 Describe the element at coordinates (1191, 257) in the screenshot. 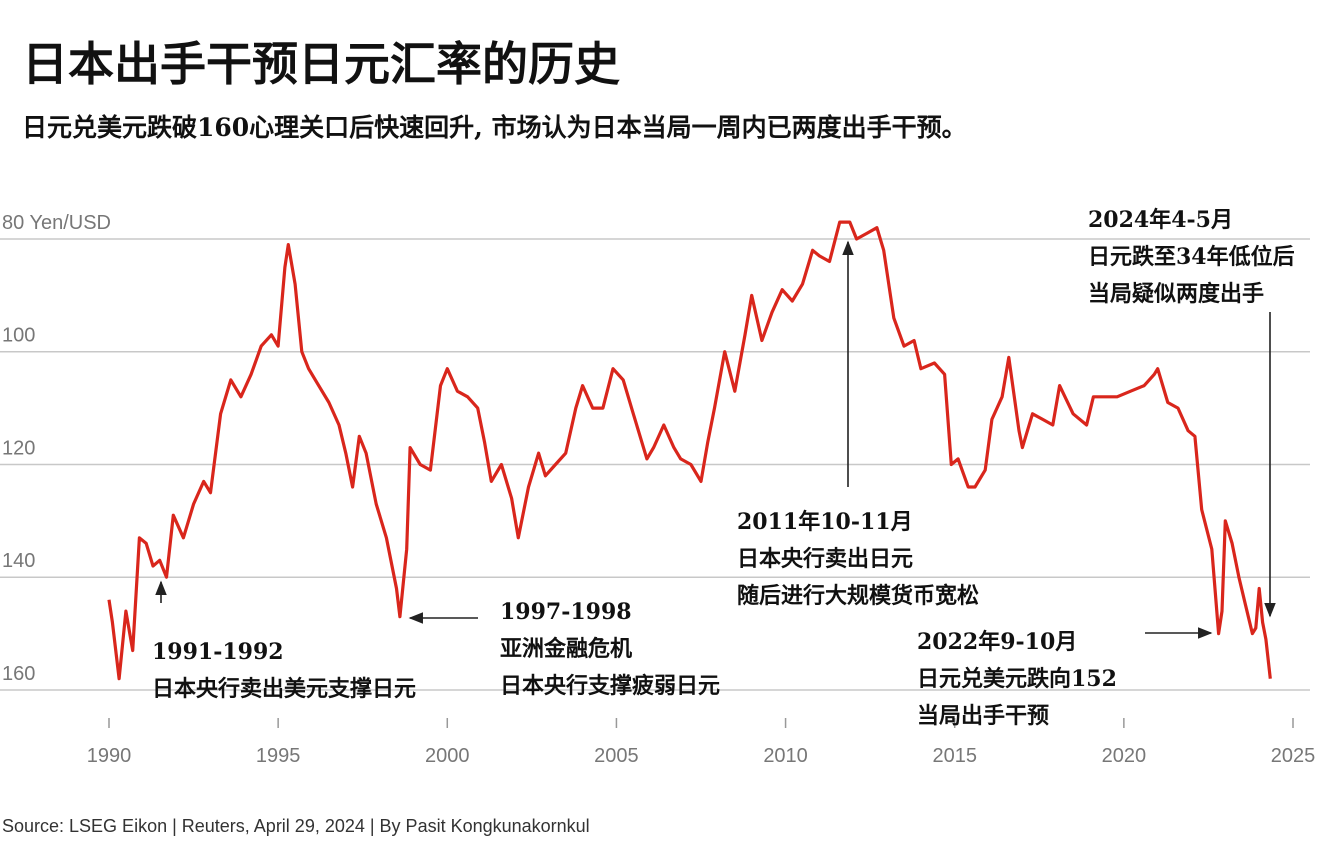

I see `annotation: 日元跌至34年低位后` at that location.